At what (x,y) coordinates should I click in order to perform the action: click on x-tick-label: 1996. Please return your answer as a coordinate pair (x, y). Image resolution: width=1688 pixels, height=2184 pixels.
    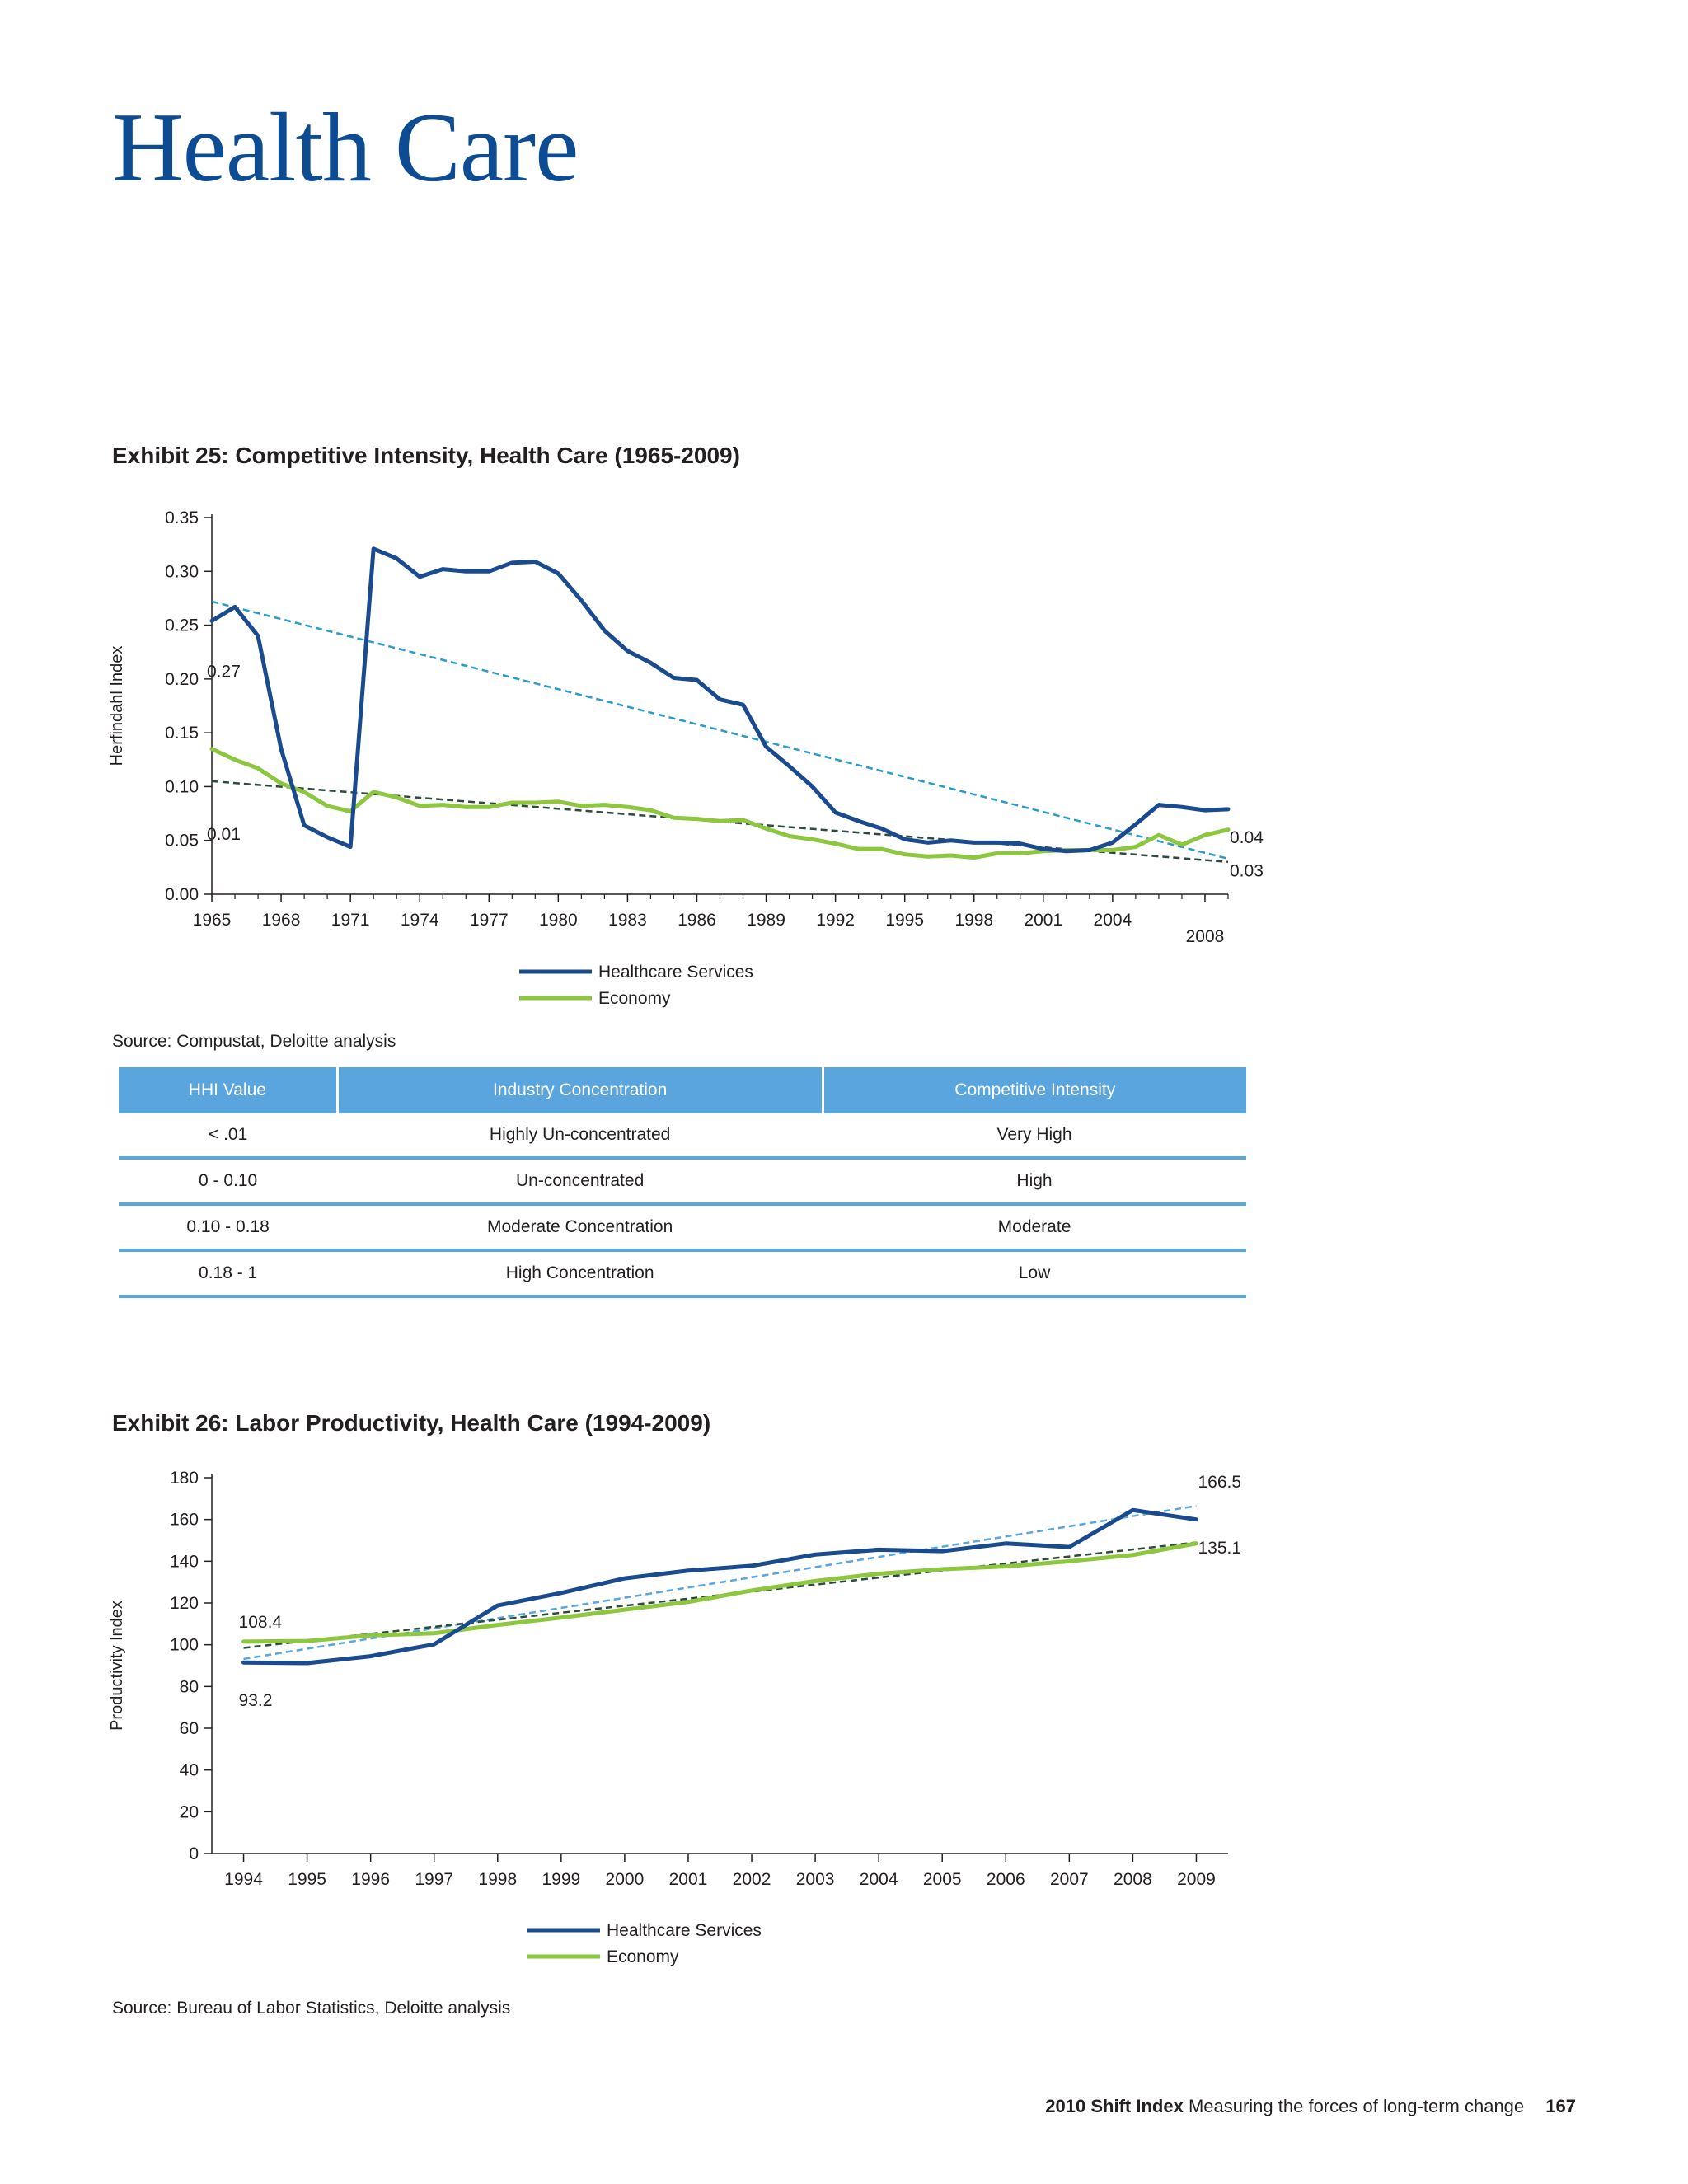
    Looking at the image, I should click on (371, 1879).